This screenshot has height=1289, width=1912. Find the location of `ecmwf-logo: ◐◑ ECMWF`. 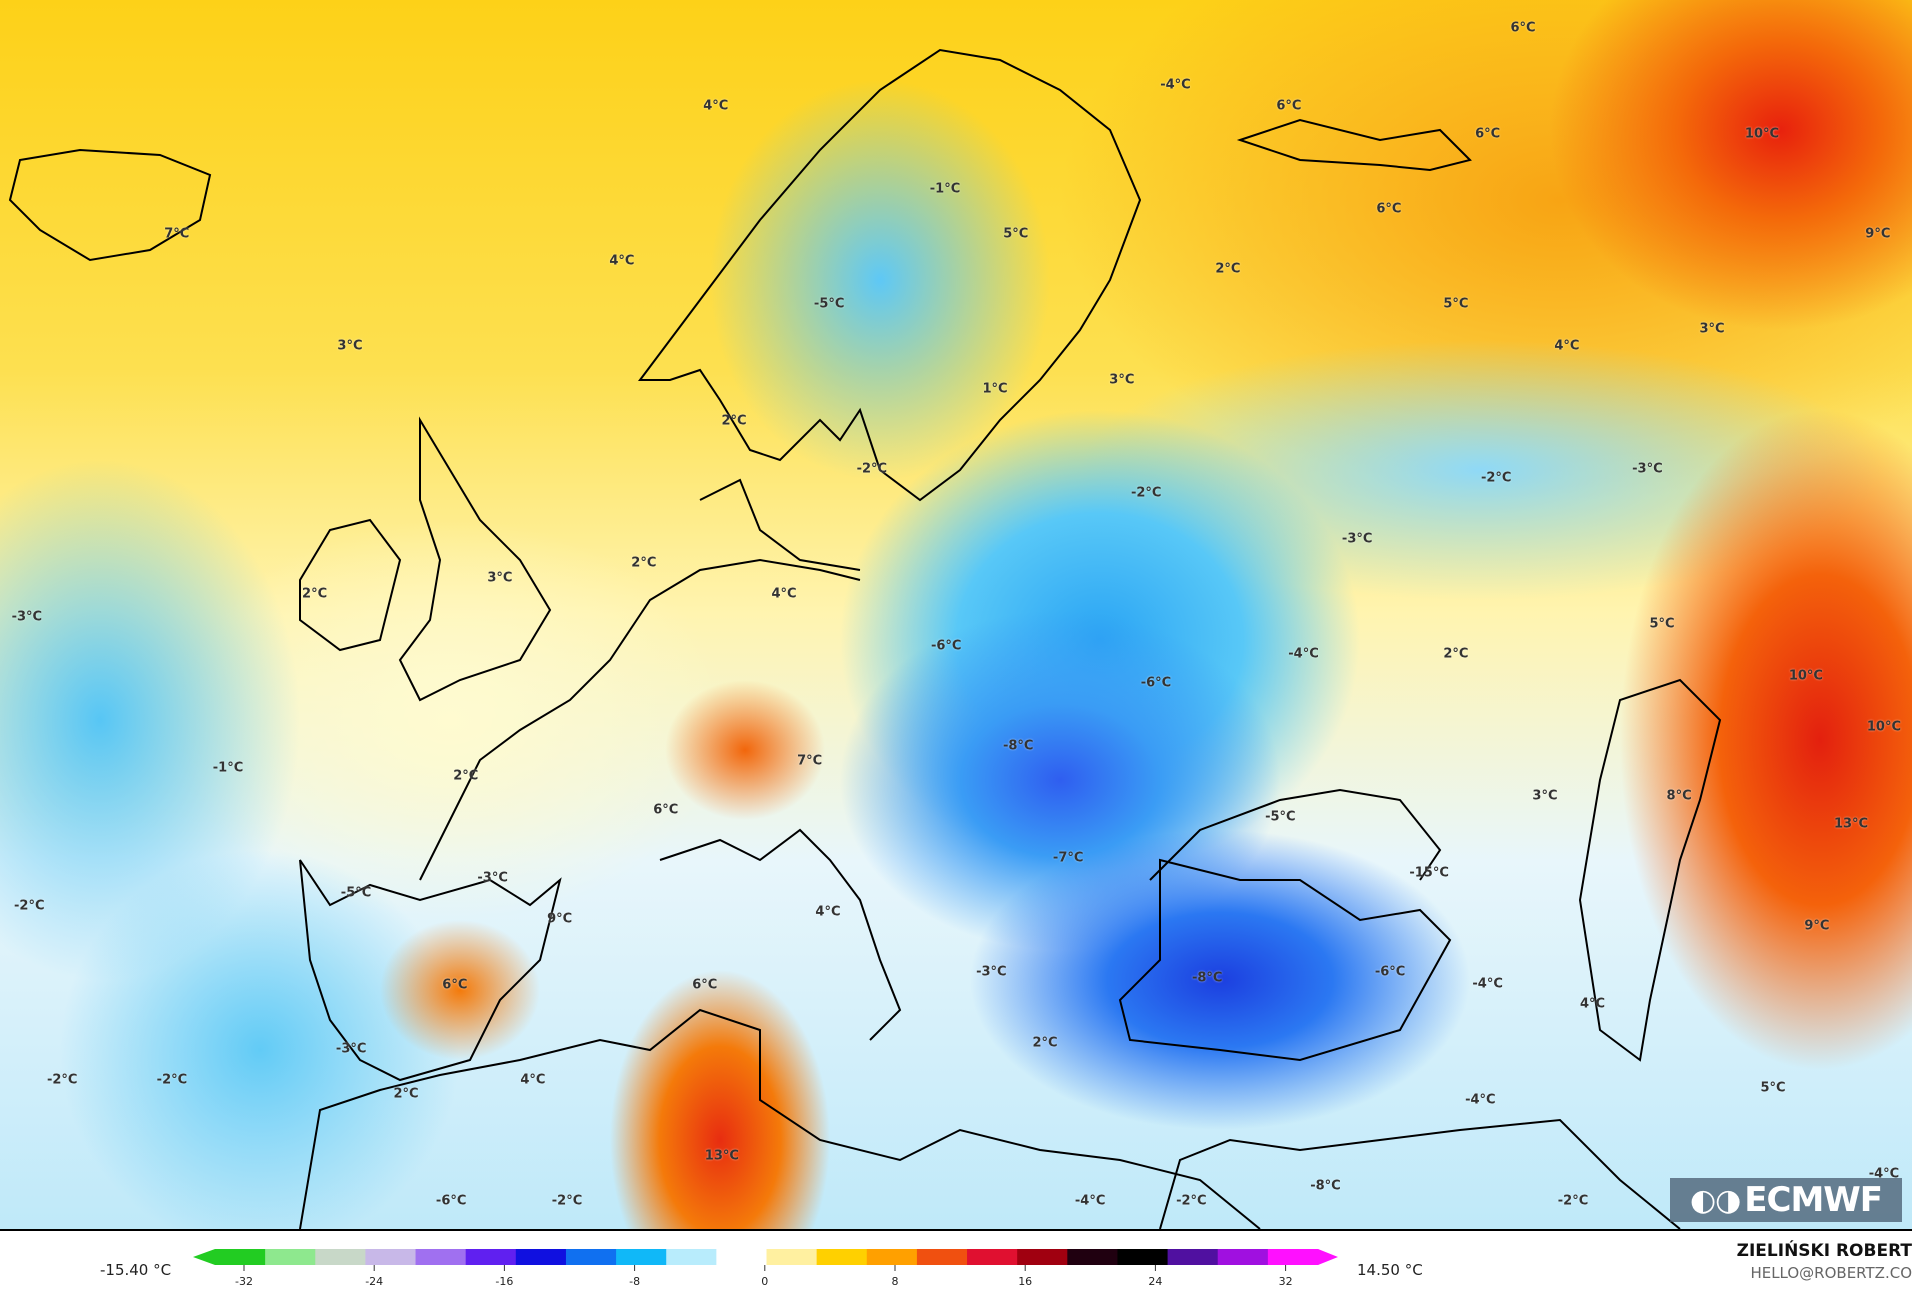

ecmwf-logo: ◐◑ ECMWF is located at coordinates (1786, 1200).